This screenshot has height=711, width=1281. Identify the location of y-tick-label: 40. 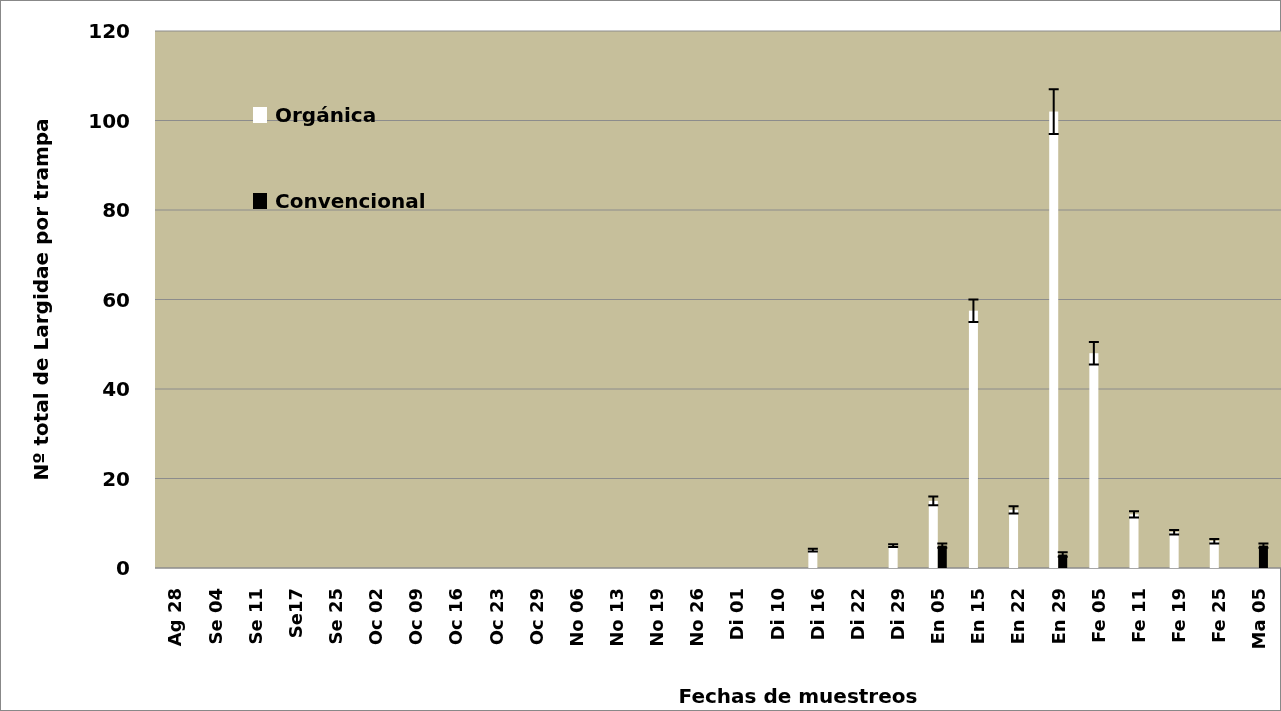
(116, 389).